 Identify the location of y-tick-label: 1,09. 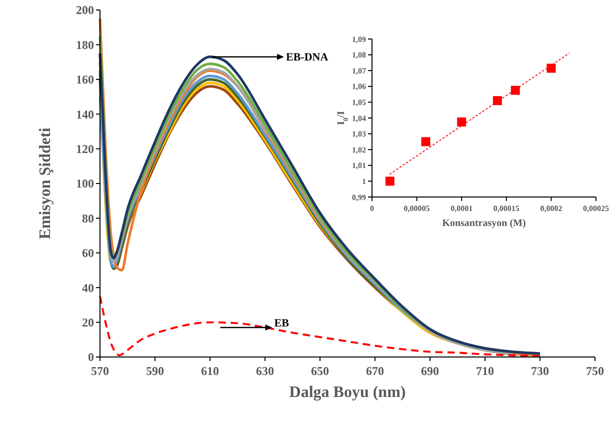
(359, 39).